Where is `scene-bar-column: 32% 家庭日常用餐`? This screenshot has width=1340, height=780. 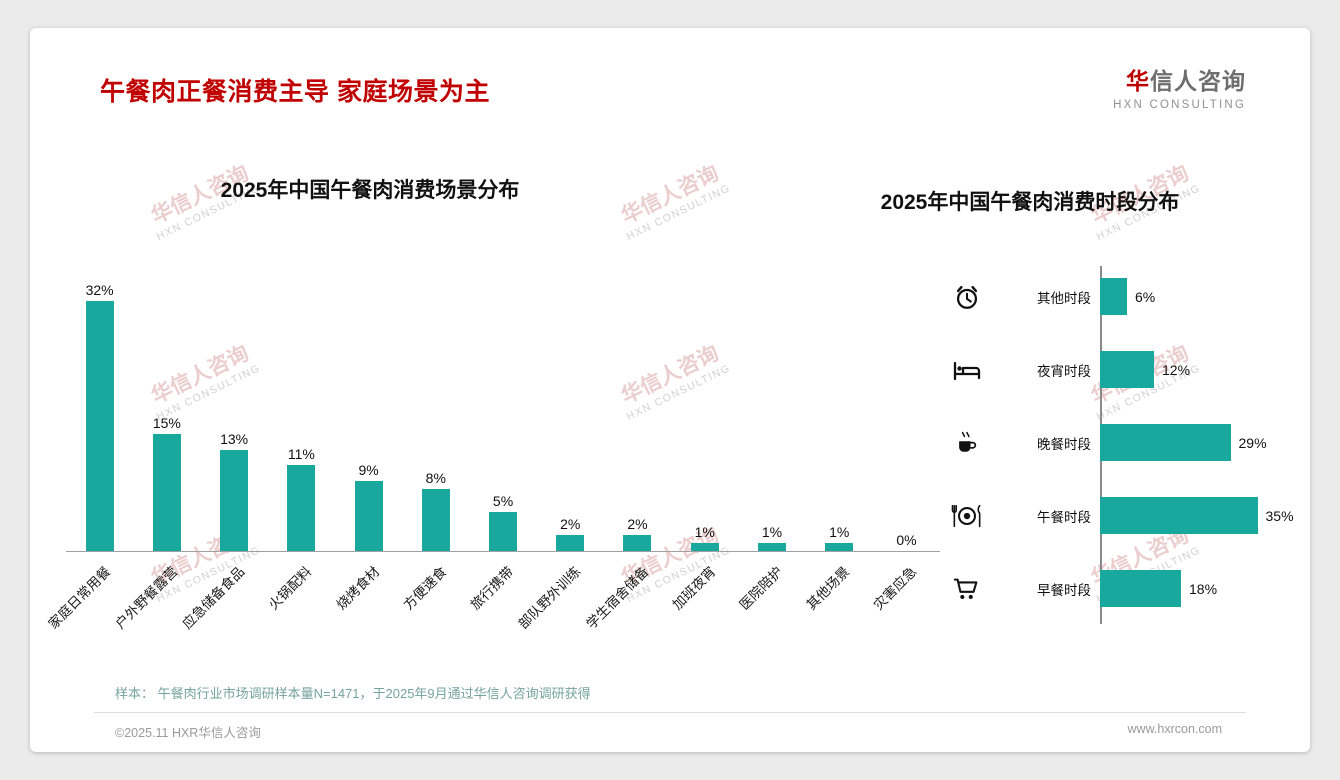 scene-bar-column: 32% 家庭日常用餐 is located at coordinates (89, 455).